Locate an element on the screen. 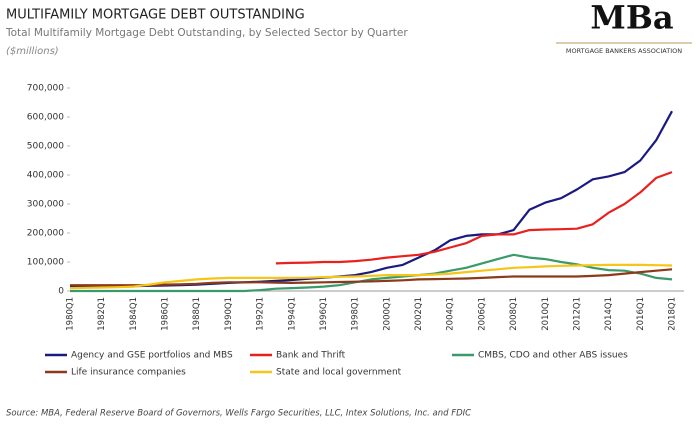  y-tick-label: 600,000 is located at coordinates (45, 118).